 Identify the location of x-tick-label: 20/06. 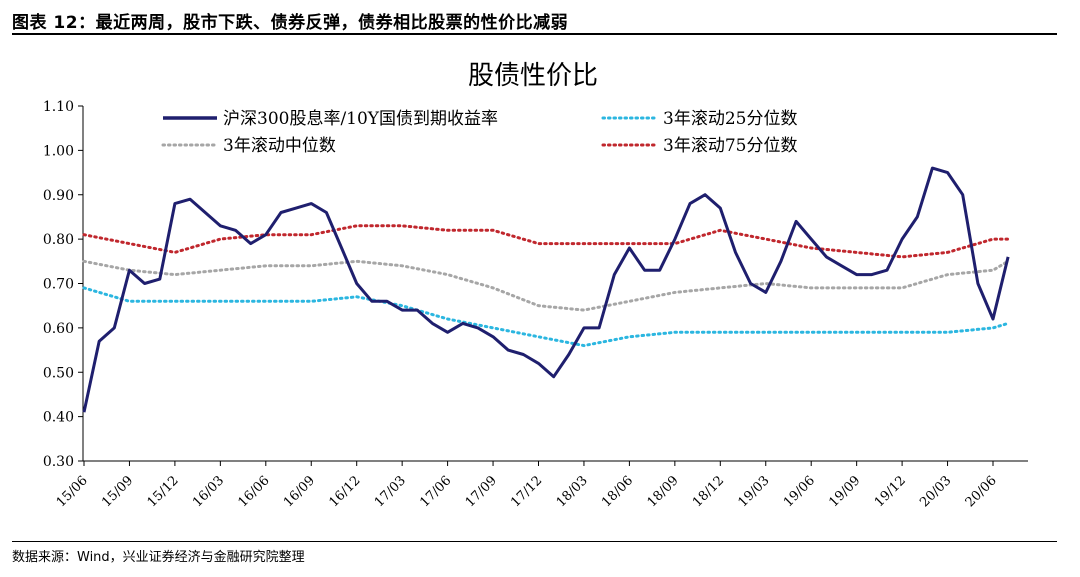
(981, 491).